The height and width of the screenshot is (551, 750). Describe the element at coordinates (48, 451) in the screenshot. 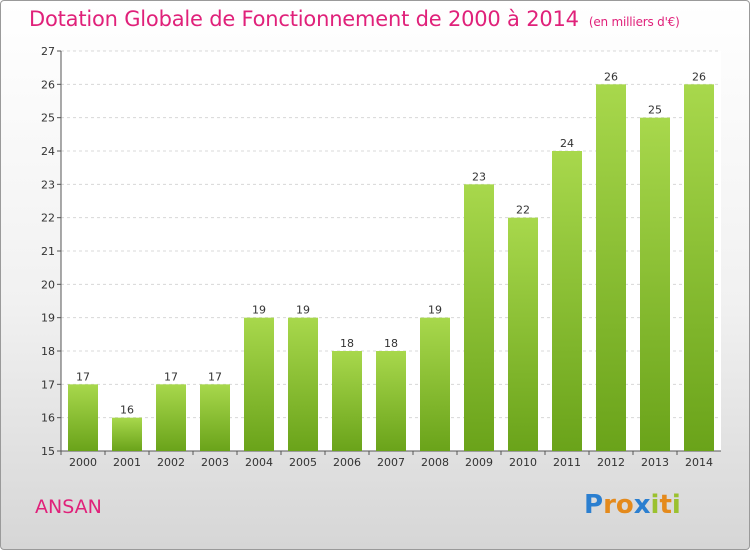

I see `y-tick-label: 15` at that location.